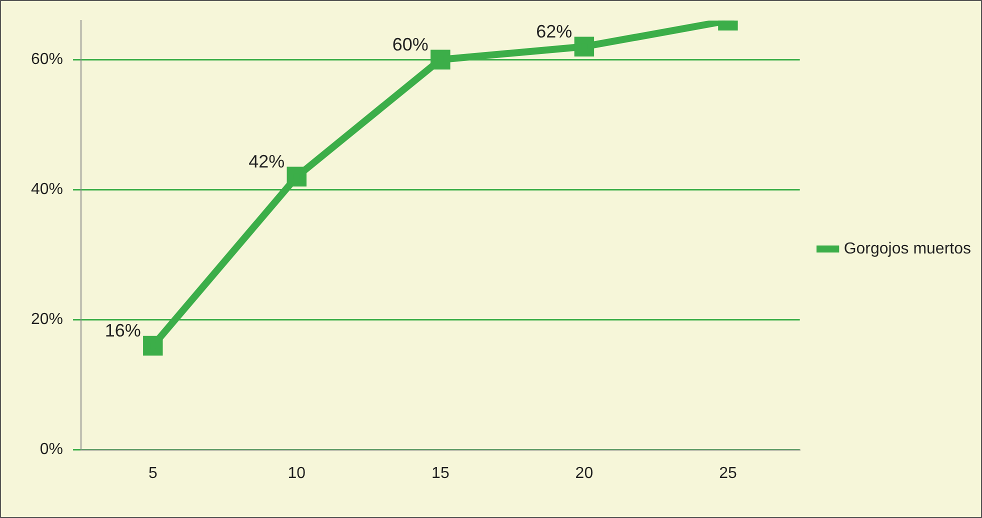  What do you see at coordinates (47, 189) in the screenshot?
I see `y-tick-label: 40%` at bounding box center [47, 189].